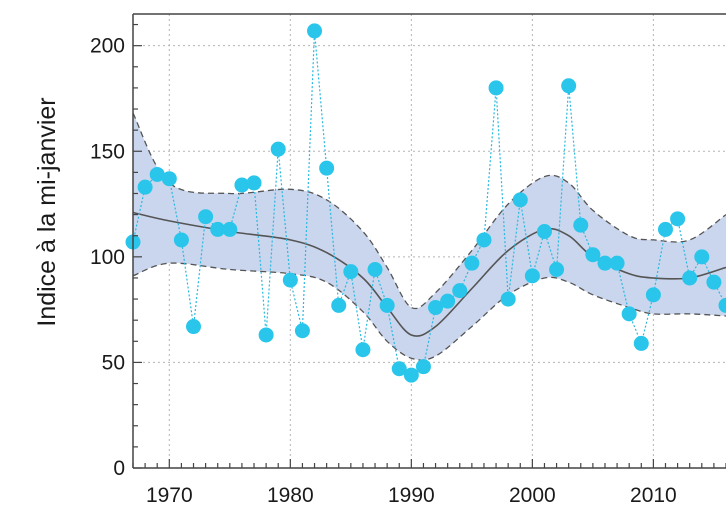 The height and width of the screenshot is (520, 726). What do you see at coordinates (119, 468) in the screenshot?
I see `y-tick-label: 0` at bounding box center [119, 468].